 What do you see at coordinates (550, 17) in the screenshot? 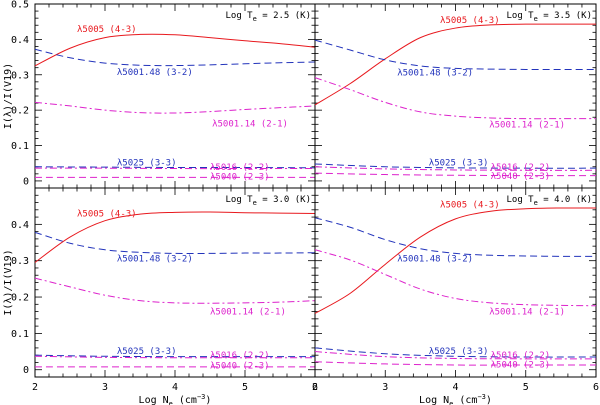
I see `panel-title: Log Te = 3.5 (K)` at bounding box center [550, 17].